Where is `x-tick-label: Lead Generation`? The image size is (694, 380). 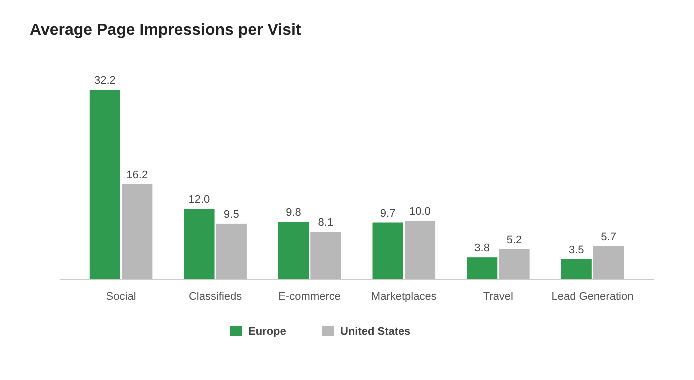 x-tick-label: Lead Generation is located at coordinates (593, 297).